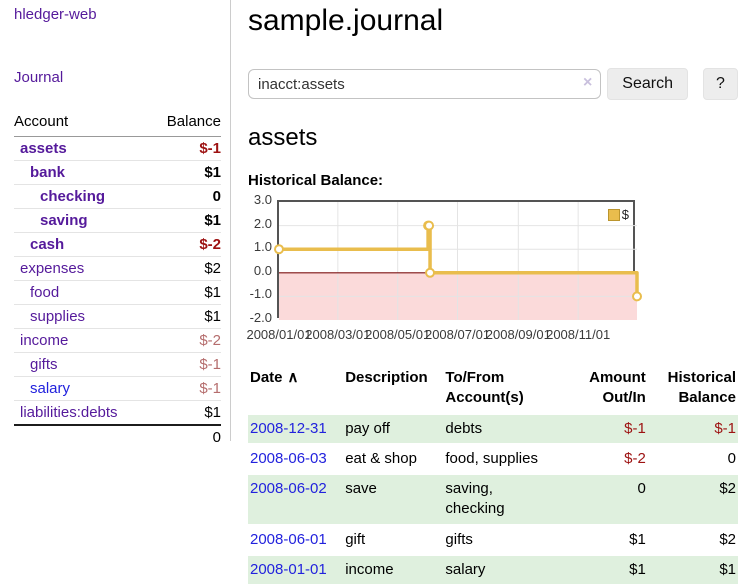 This screenshot has height=586, width=742. Describe the element at coordinates (117, 244) in the screenshot. I see `account-row-cash: cash $-2` at that location.